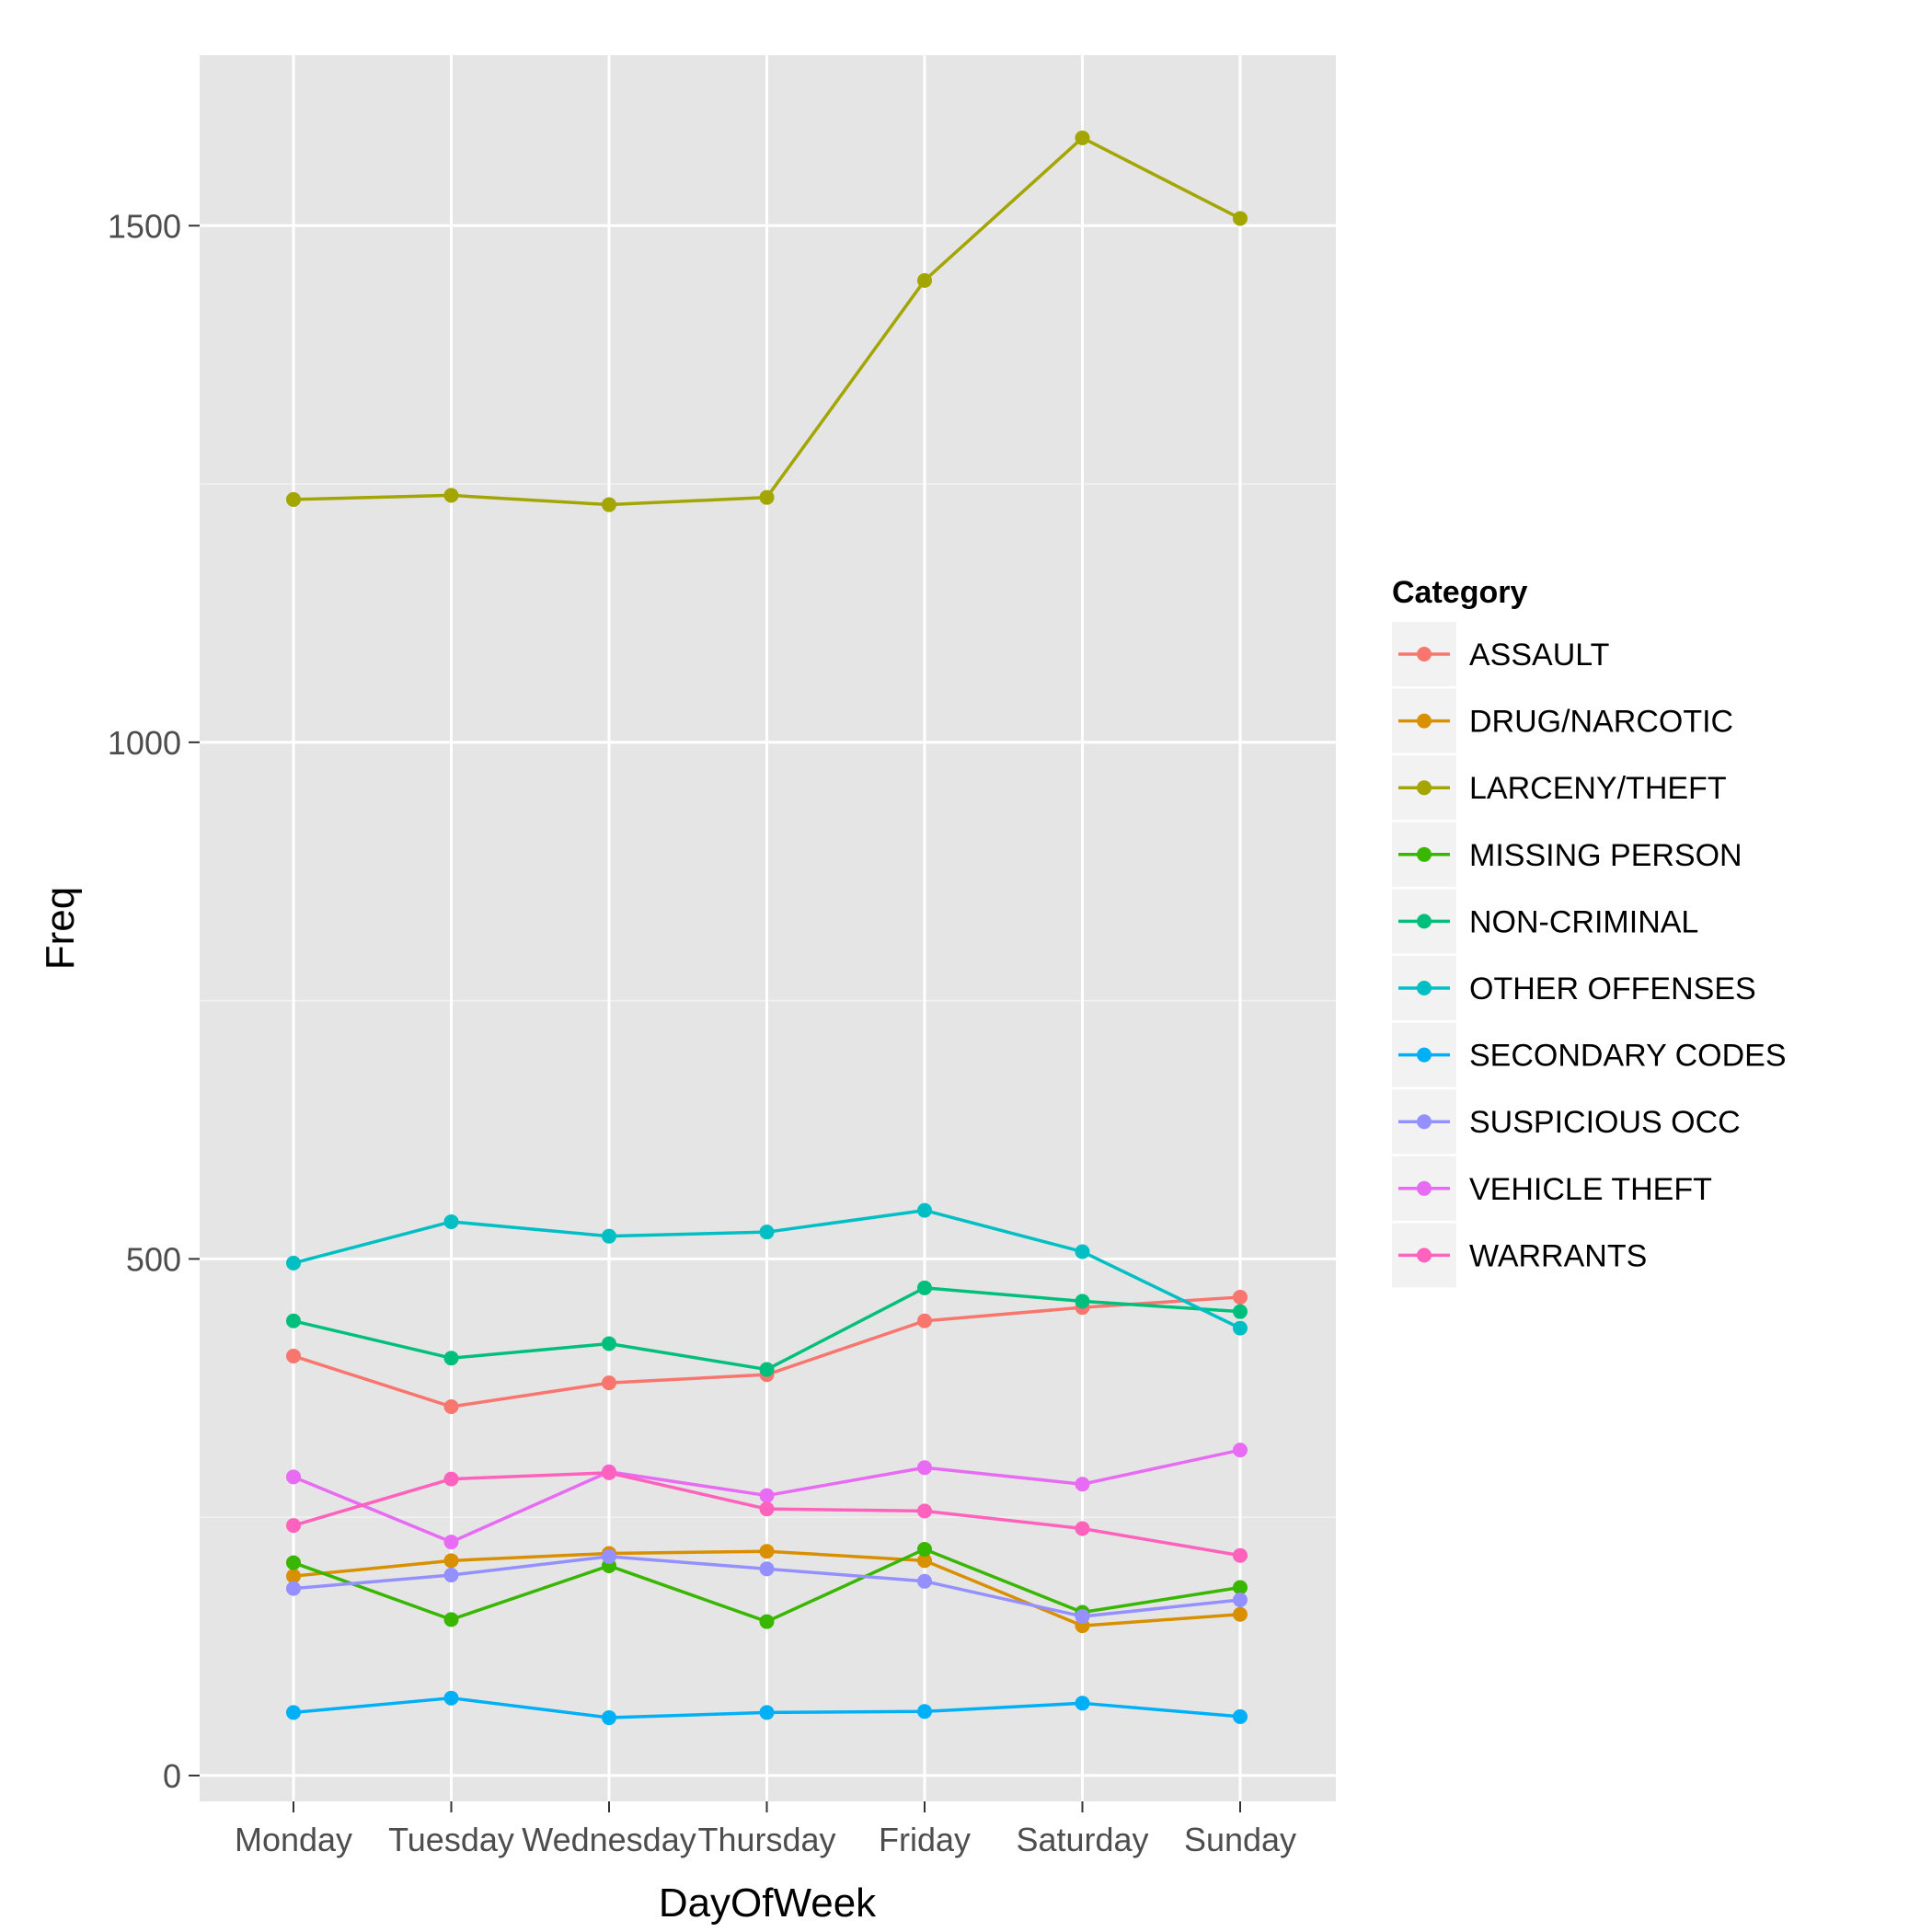 Image resolution: width=1932 pixels, height=1932 pixels. I want to click on legend-item: LARCENY/THEFT, so click(1559, 788).